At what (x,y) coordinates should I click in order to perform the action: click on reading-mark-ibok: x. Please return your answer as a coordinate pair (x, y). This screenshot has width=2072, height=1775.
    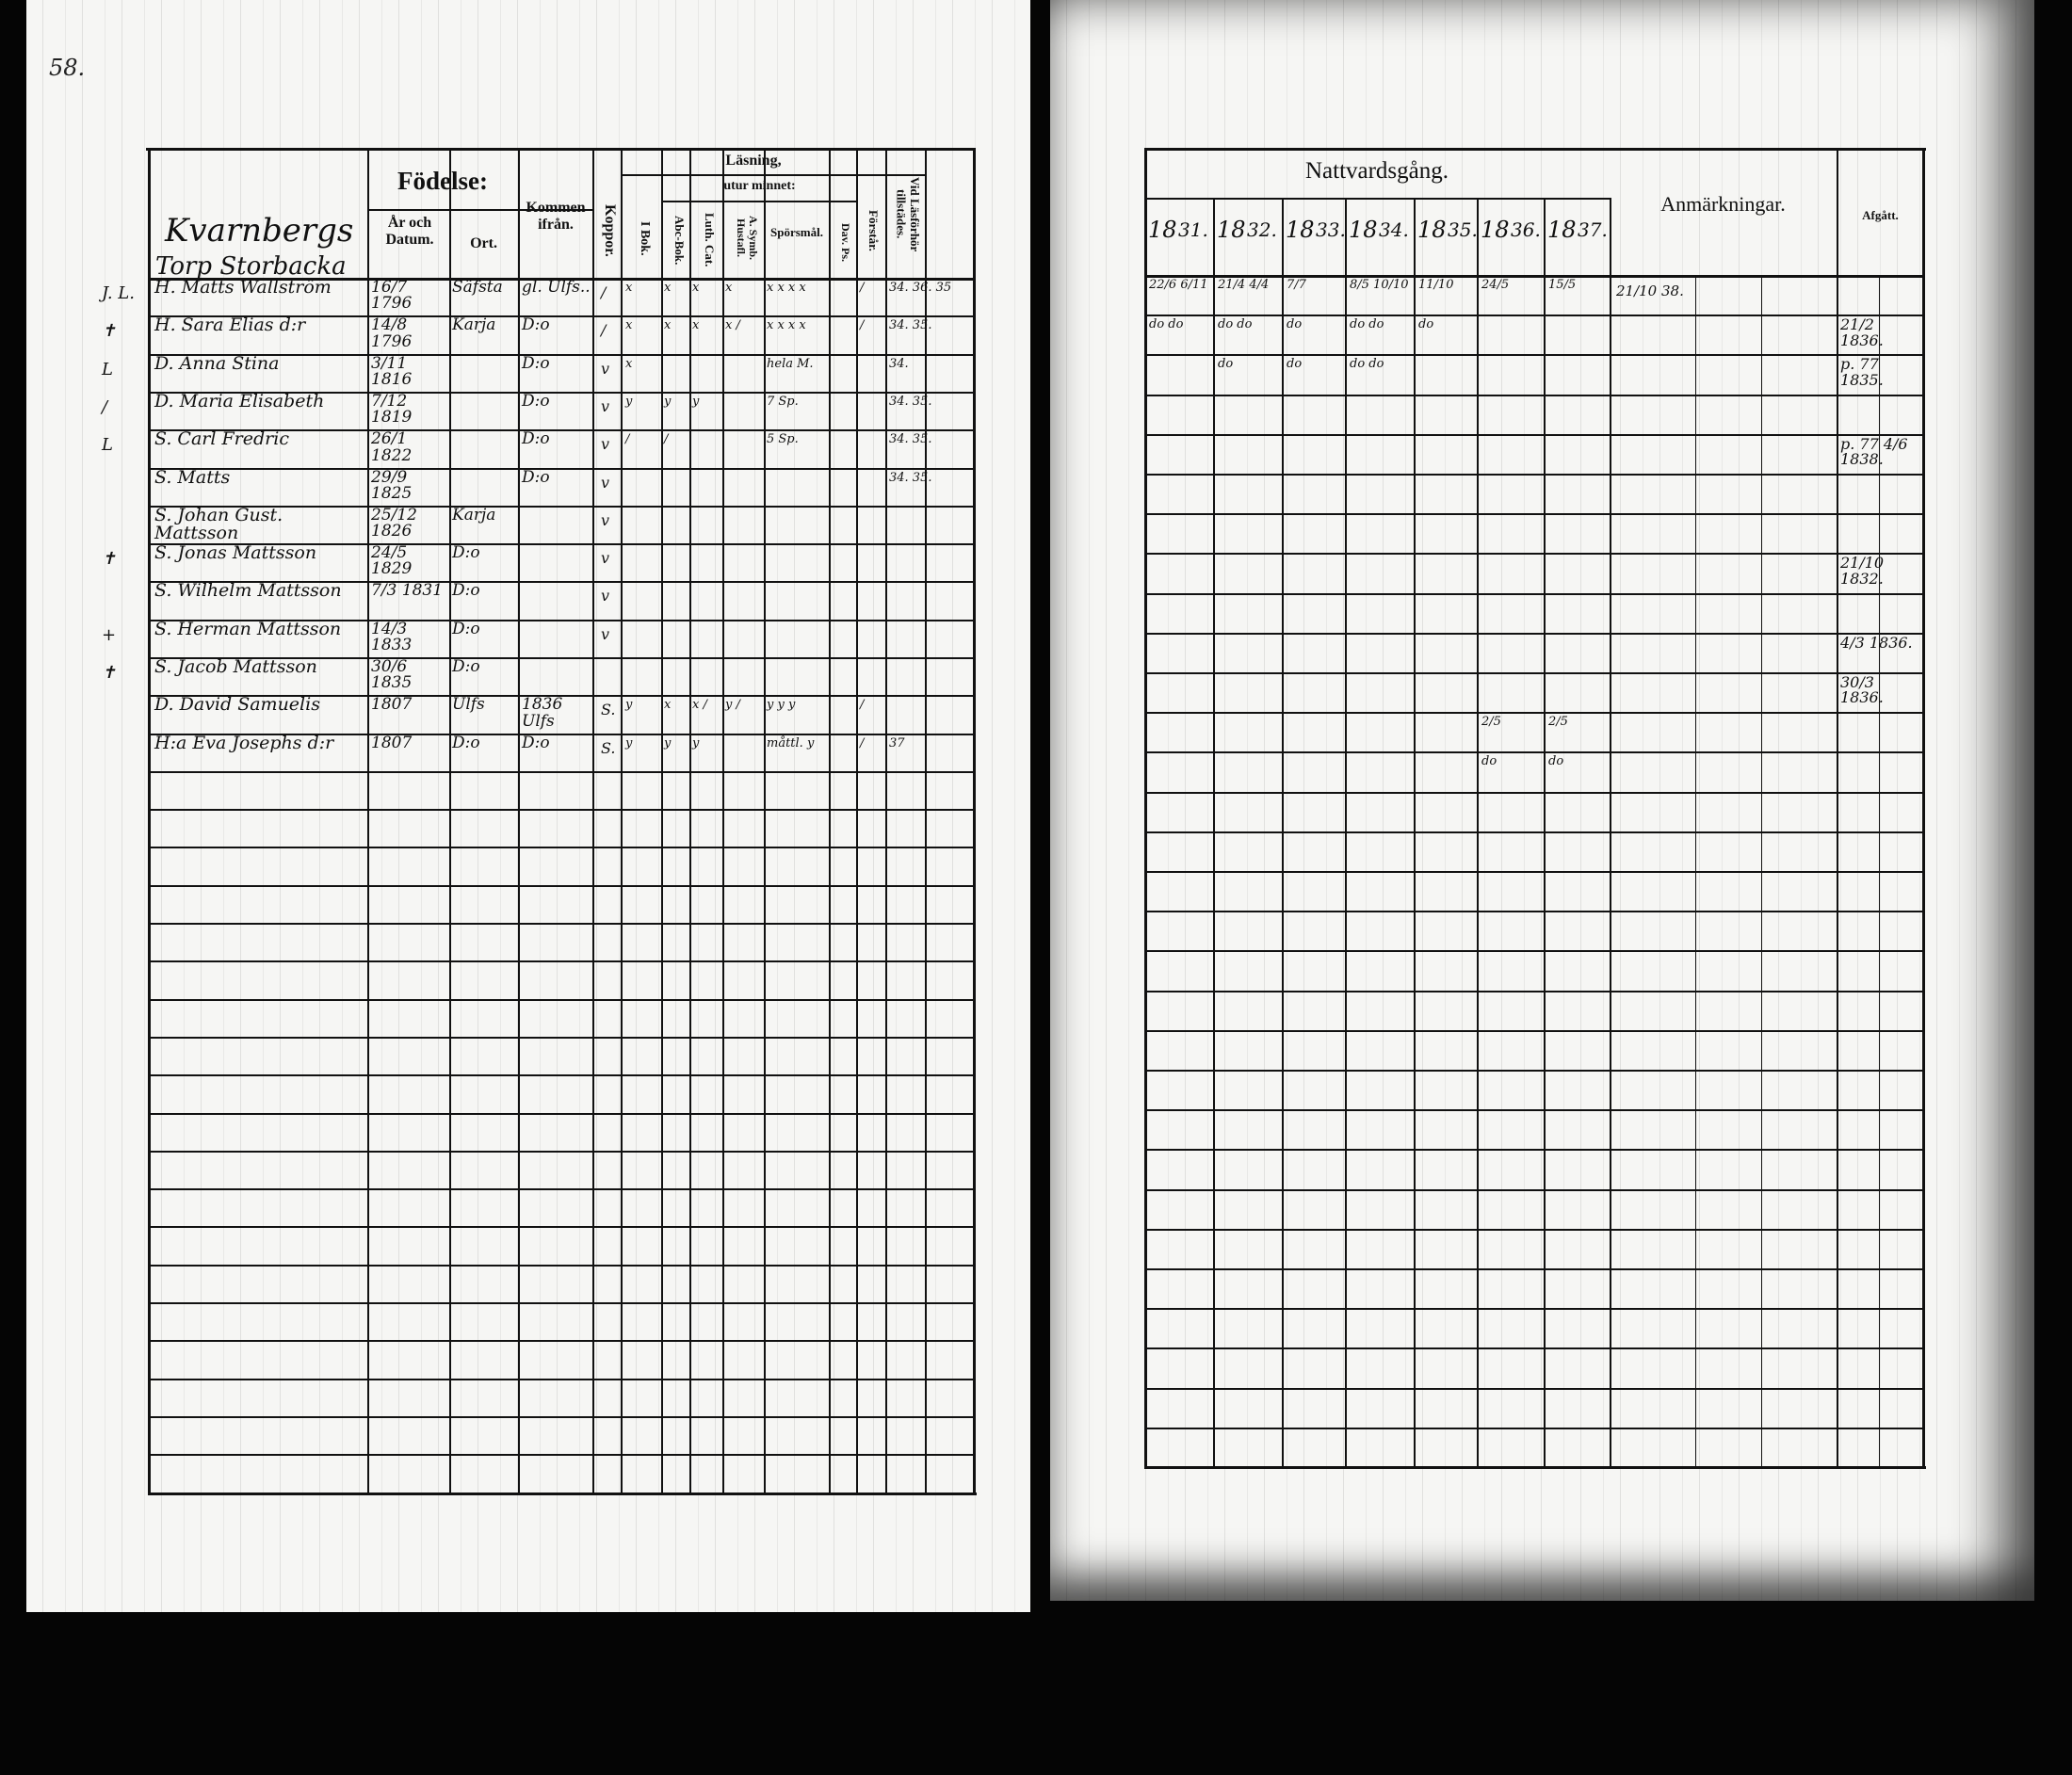
    Looking at the image, I should click on (629, 288).